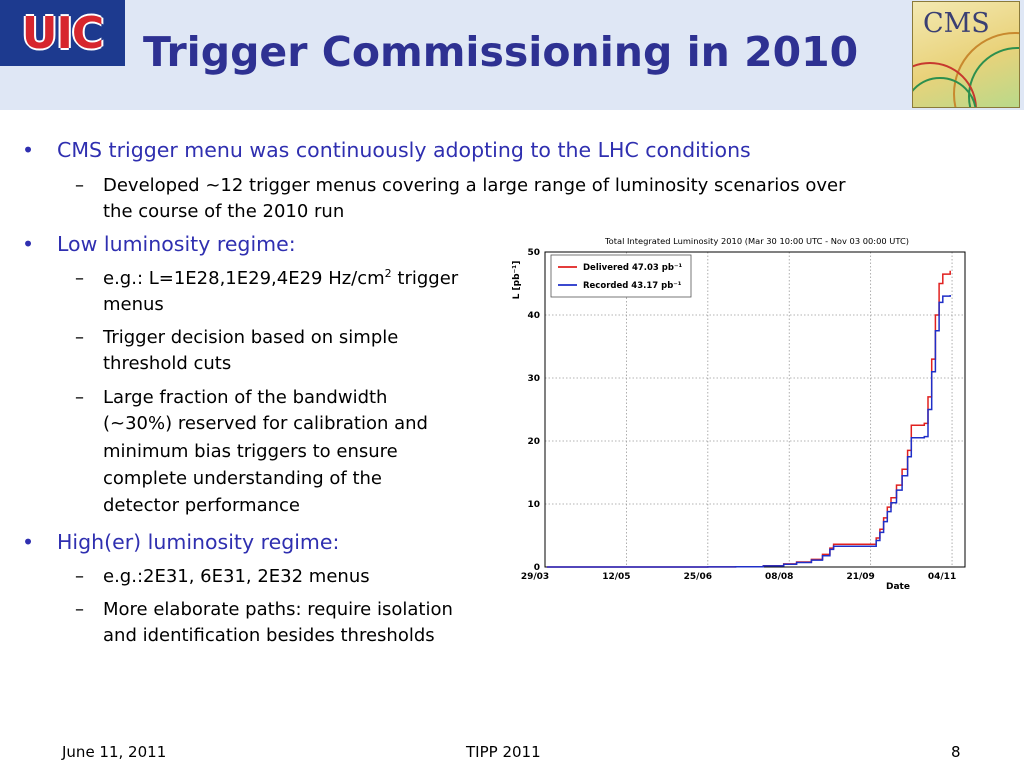 This screenshot has height=768, width=1024. I want to click on sub-bullet-text: the course of the 2010 run, so click(224, 211).